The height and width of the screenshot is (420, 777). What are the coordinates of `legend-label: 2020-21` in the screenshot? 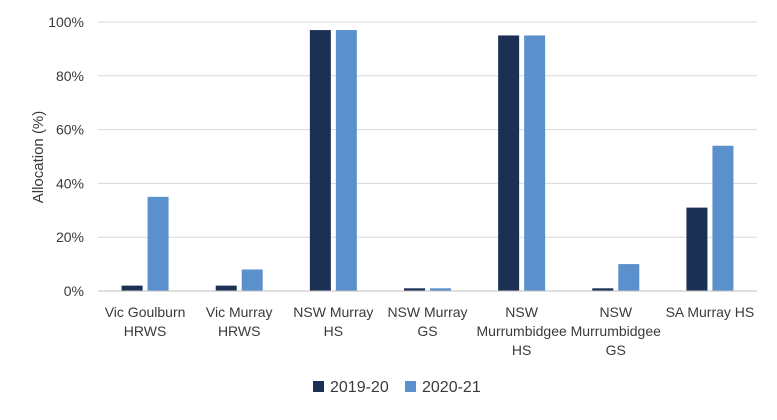 It's located at (451, 387).